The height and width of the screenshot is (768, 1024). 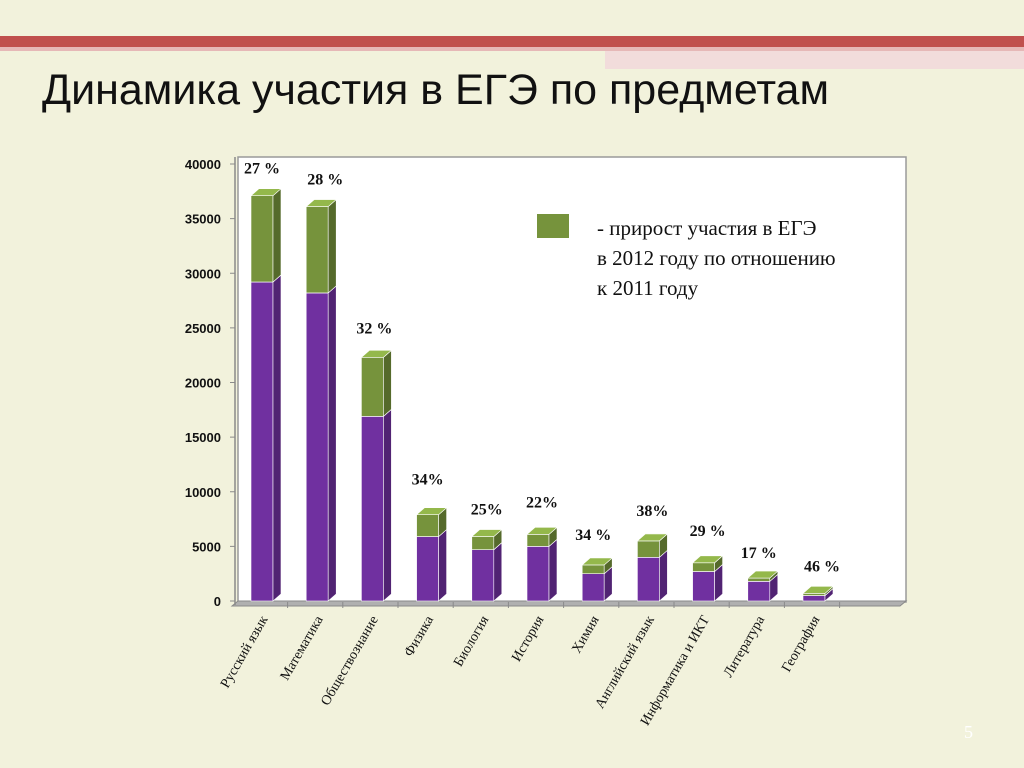 What do you see at coordinates (302, 648) in the screenshot?
I see `x-tick-label: Математика` at bounding box center [302, 648].